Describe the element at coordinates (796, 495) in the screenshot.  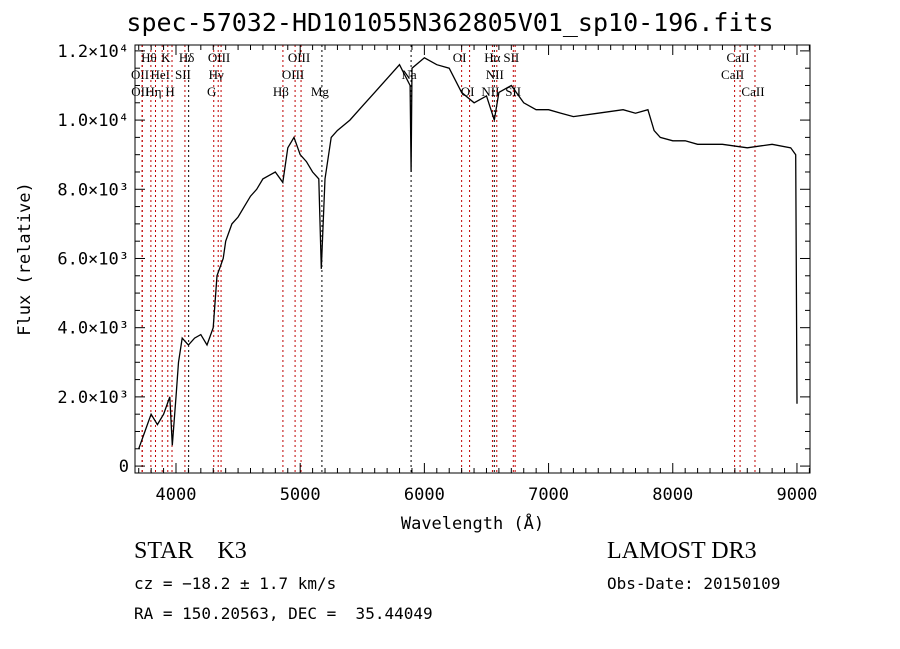
I see `x-tick-label: 9000` at that location.